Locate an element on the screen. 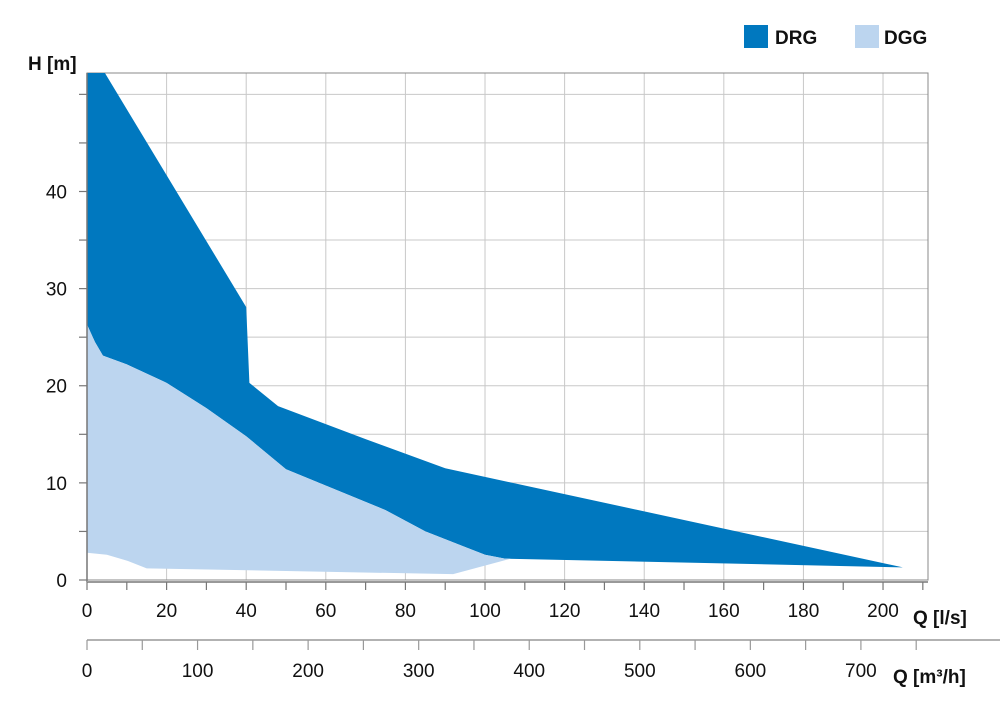 This screenshot has width=1000, height=709. y-tick-label: 0 is located at coordinates (61, 581).